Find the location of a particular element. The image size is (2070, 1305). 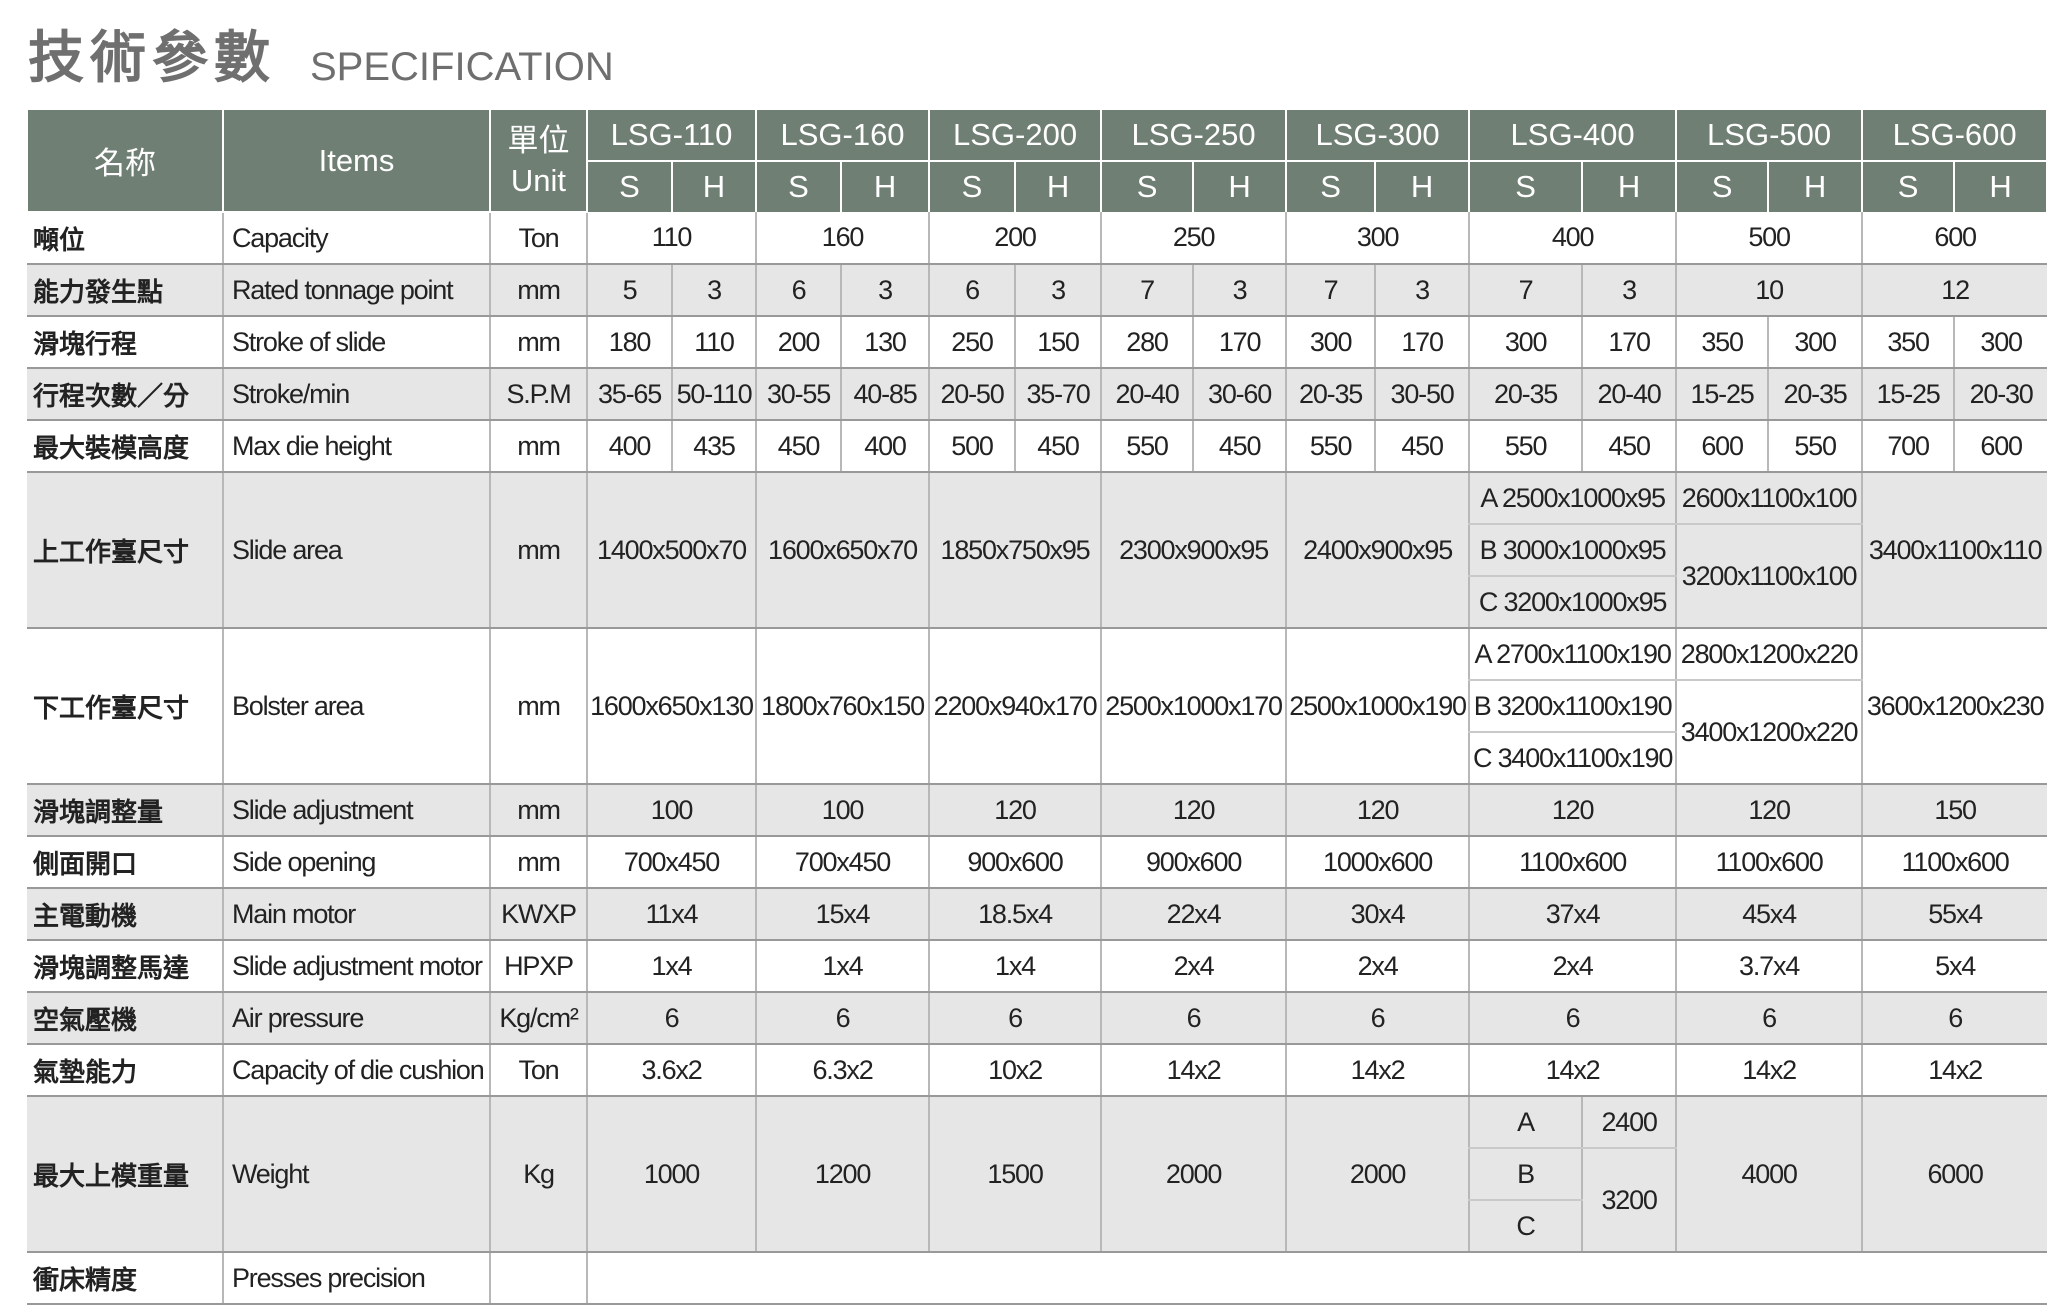

cell: 1600x650x130 is located at coordinates (671, 706).